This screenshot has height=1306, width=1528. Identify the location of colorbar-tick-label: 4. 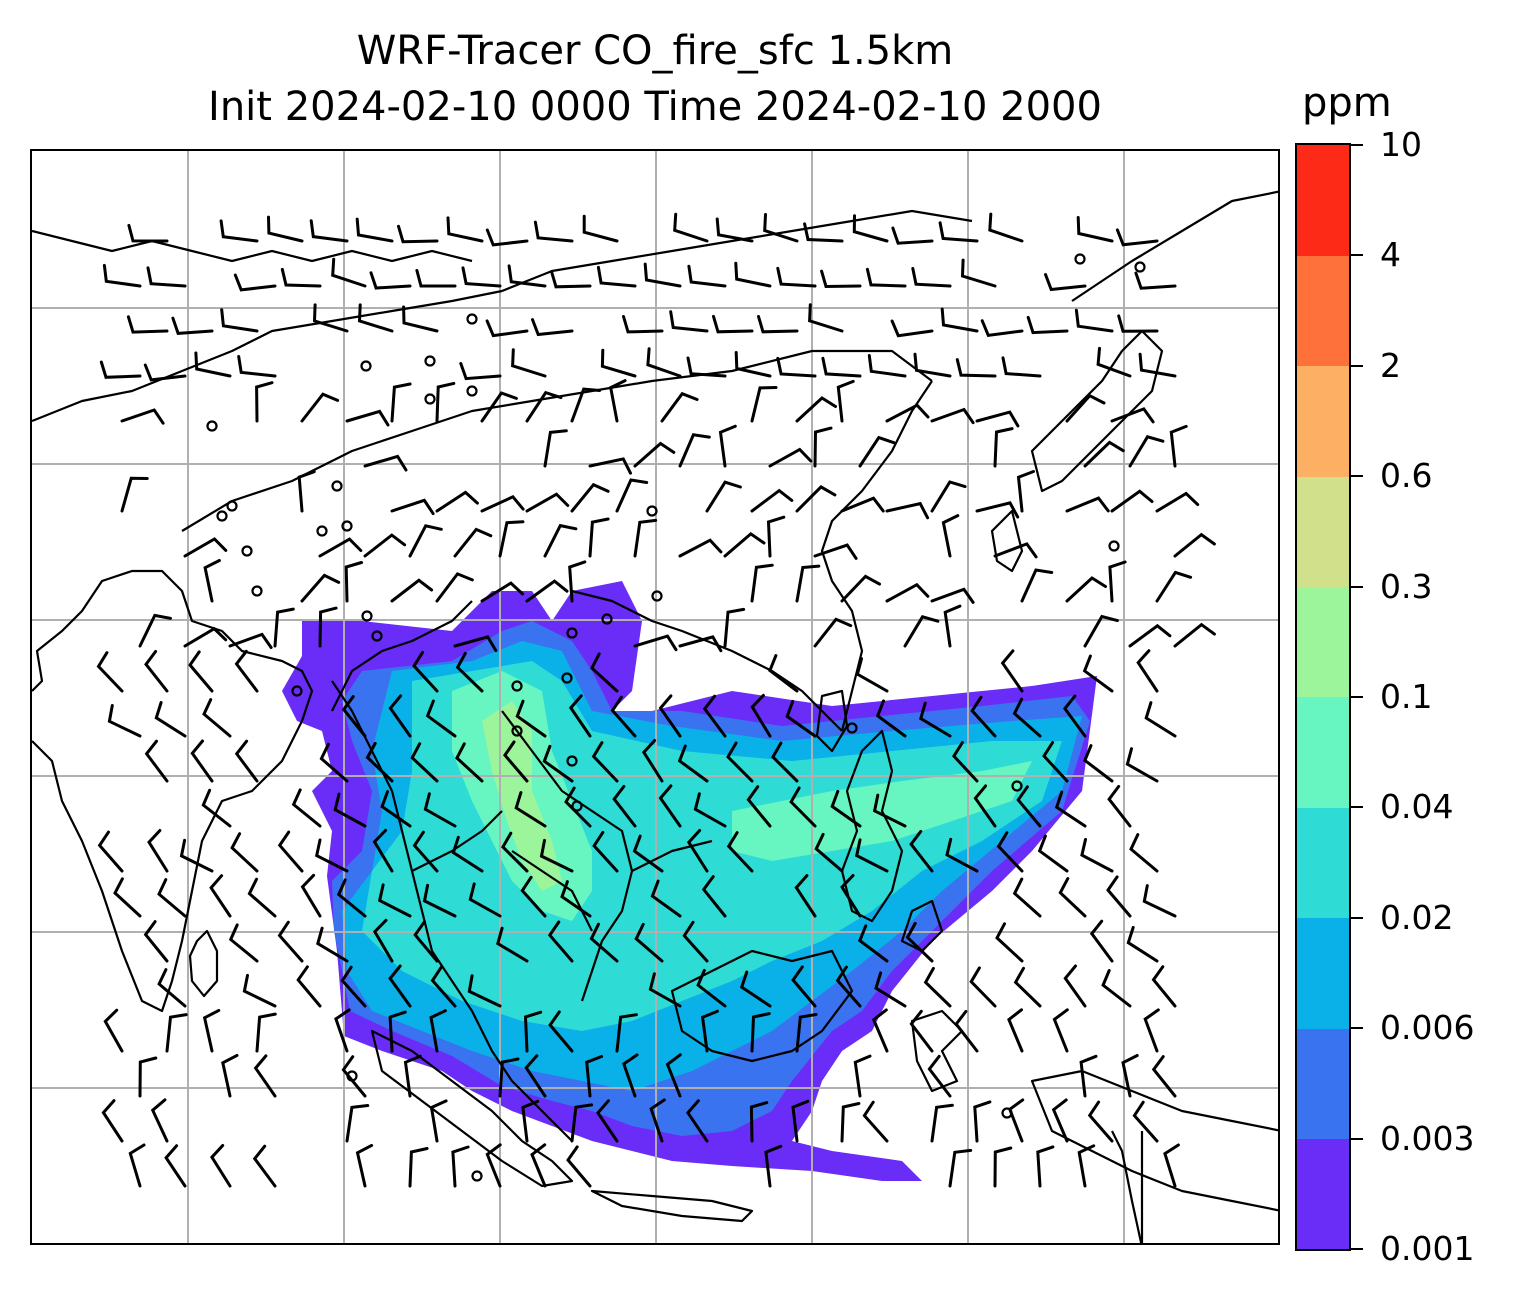
(1390, 255).